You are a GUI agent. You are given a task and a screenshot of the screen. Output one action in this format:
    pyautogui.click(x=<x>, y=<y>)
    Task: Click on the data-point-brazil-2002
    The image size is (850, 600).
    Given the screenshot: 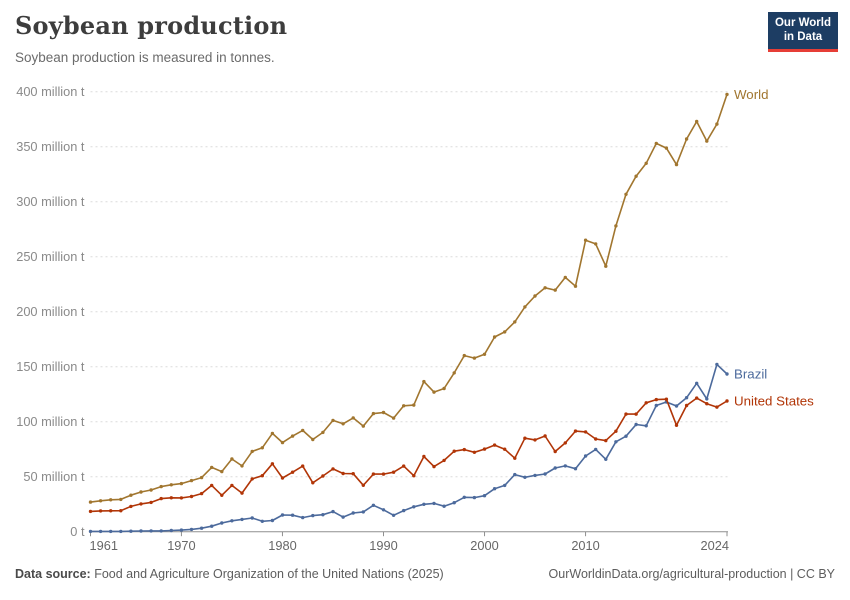 What is the action you would take?
    pyautogui.click(x=505, y=485)
    